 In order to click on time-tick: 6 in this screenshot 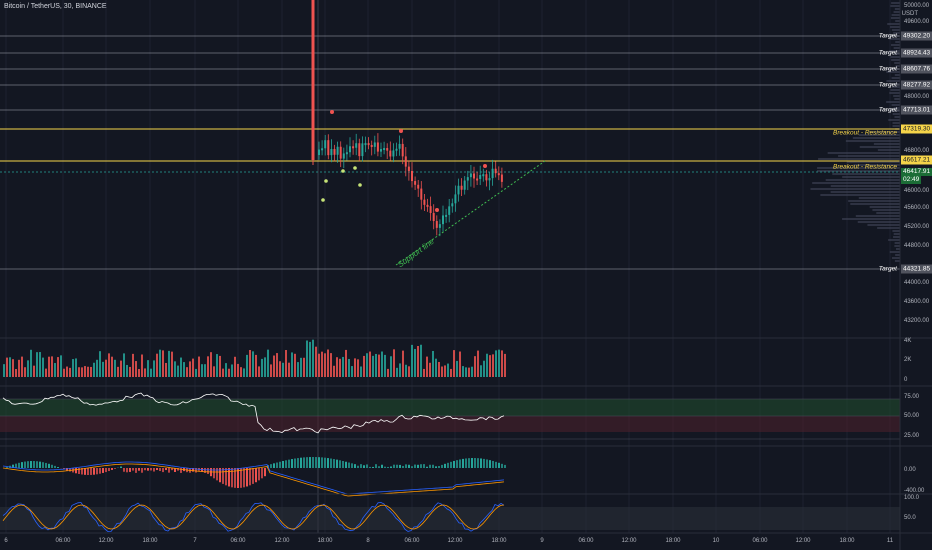, I will do `click(6, 541)`.